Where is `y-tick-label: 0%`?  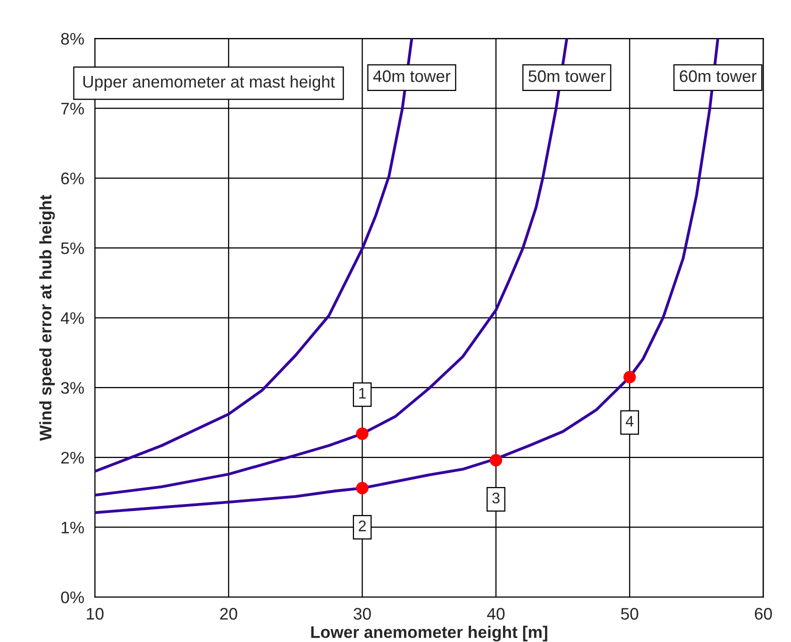
y-tick-label: 0% is located at coordinates (72, 597).